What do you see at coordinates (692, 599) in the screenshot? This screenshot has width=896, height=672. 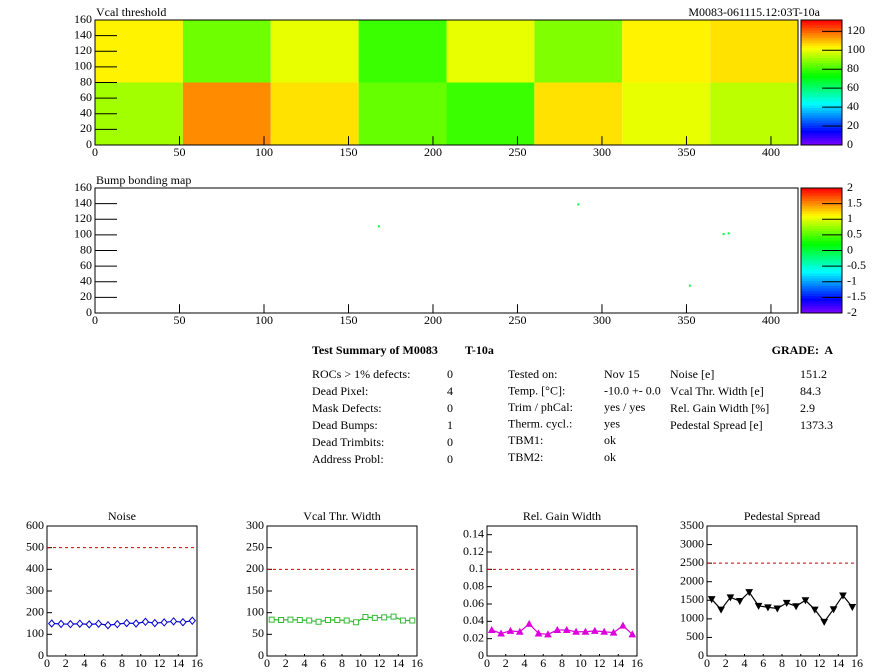 I see `y-tick-label: 1500` at bounding box center [692, 599].